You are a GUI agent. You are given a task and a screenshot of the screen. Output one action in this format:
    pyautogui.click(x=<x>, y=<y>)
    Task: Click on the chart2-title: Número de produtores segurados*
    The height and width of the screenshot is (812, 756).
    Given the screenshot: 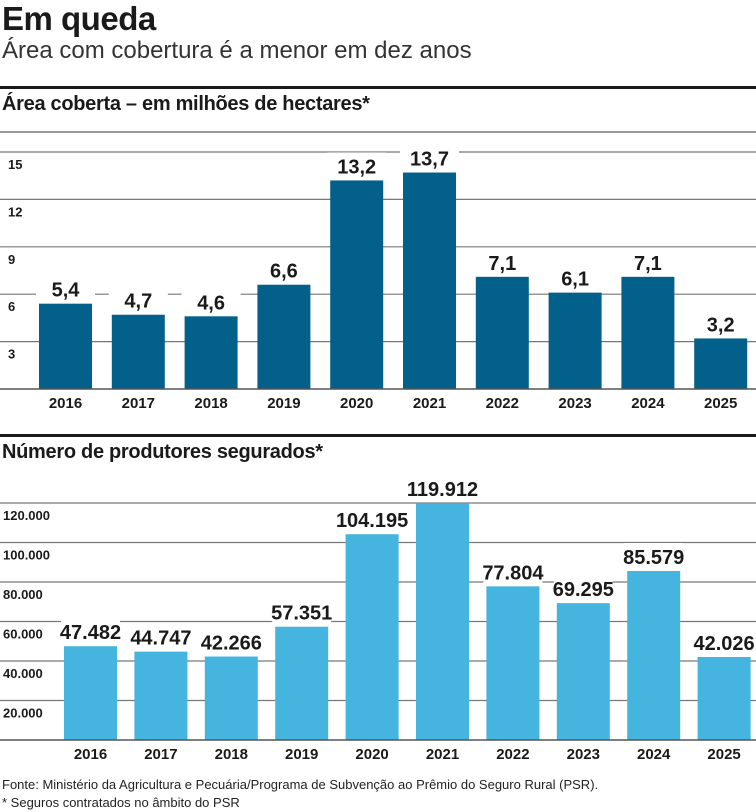 What is the action you would take?
    pyautogui.click(x=162, y=452)
    